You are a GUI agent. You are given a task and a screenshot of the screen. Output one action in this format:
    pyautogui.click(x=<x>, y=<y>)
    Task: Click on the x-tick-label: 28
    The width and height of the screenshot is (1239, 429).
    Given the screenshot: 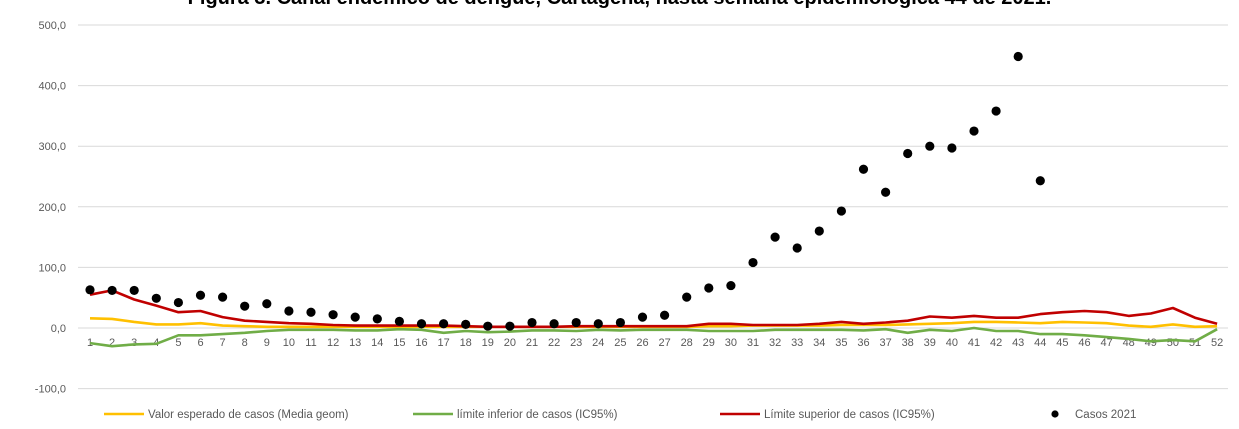 What is the action you would take?
    pyautogui.click(x=687, y=343)
    